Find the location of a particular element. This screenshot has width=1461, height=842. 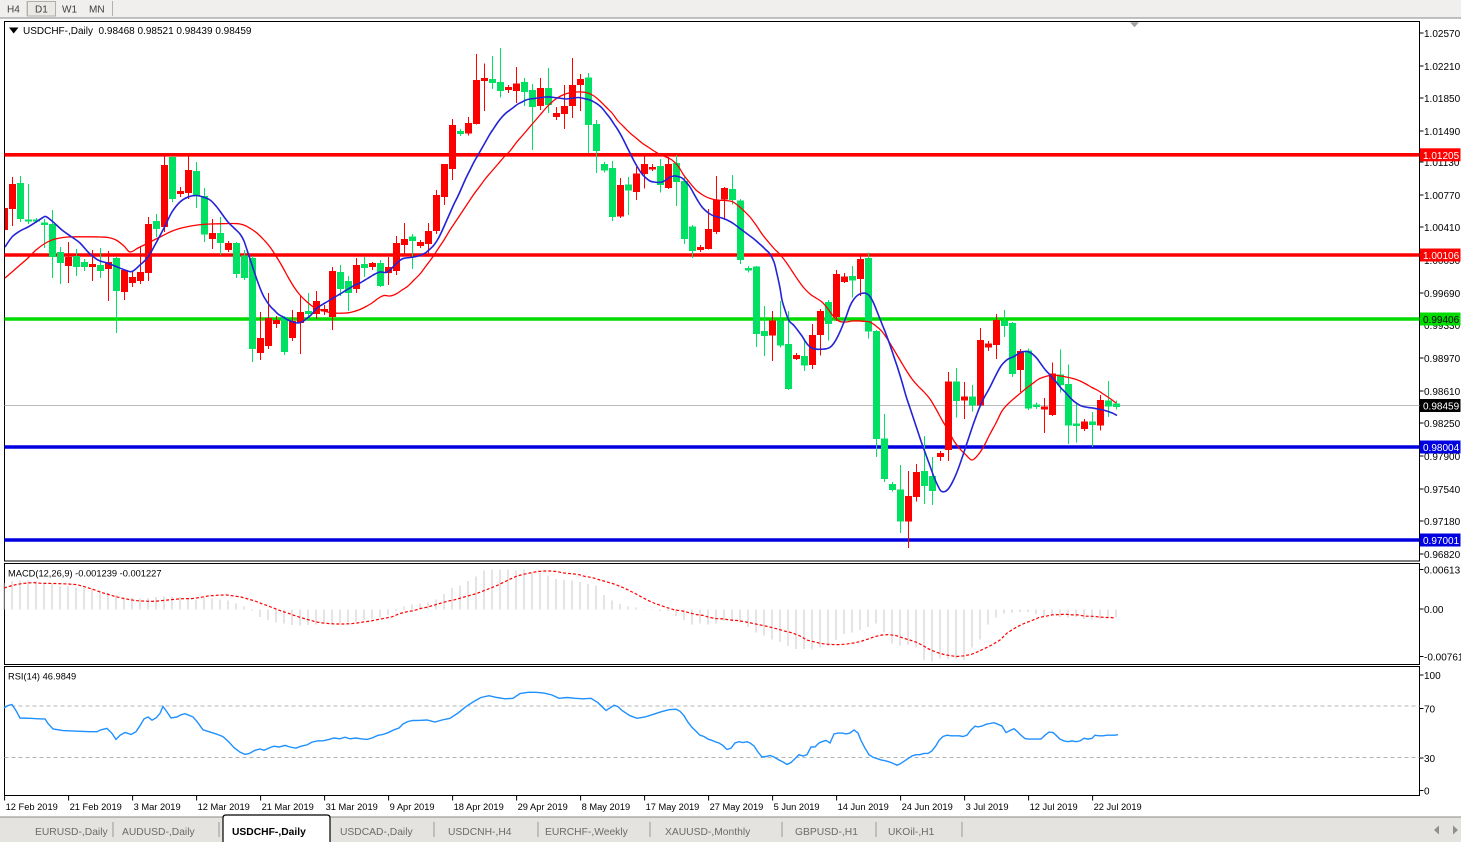

svg-text: 29 Apr 2019 is located at coordinates (543, 807).